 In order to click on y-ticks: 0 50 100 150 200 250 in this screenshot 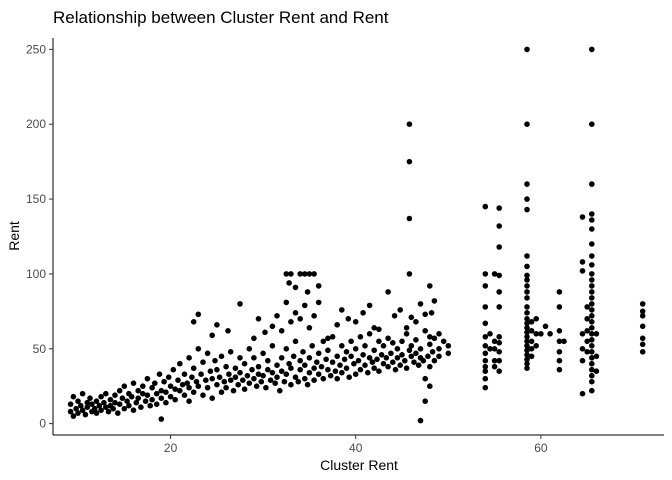, I will do `click(39, 236)`.